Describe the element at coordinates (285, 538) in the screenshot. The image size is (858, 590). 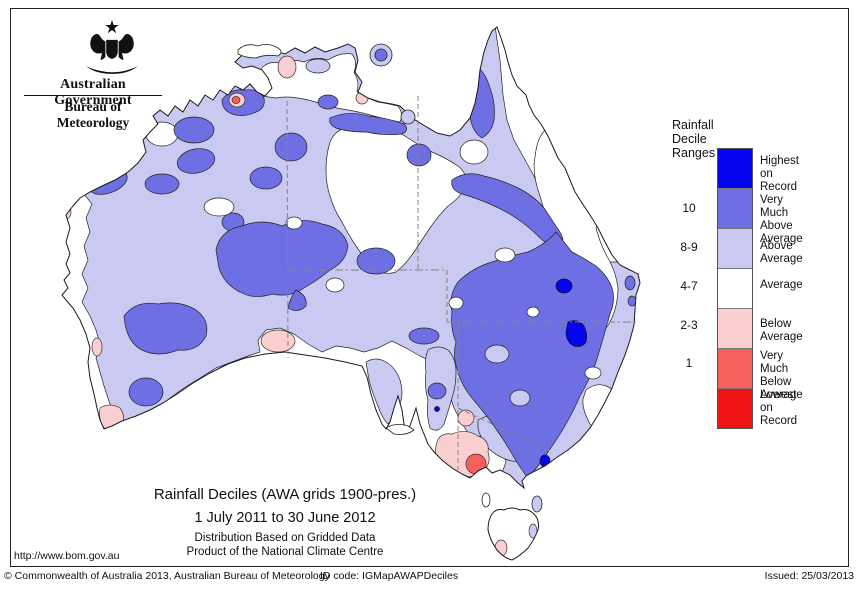
I see `caption-method: Distribution Based on Gridded Data` at that location.